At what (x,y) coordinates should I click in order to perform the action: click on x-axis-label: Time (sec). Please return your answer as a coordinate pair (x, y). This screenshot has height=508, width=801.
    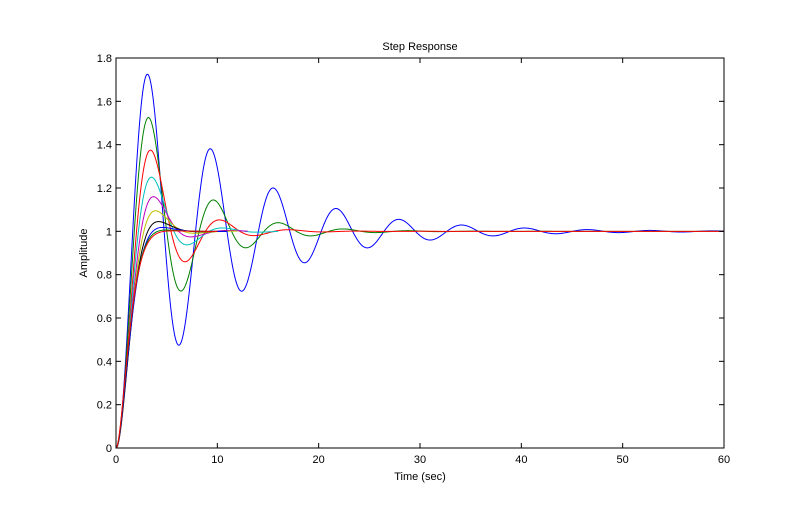
    Looking at the image, I should click on (420, 477).